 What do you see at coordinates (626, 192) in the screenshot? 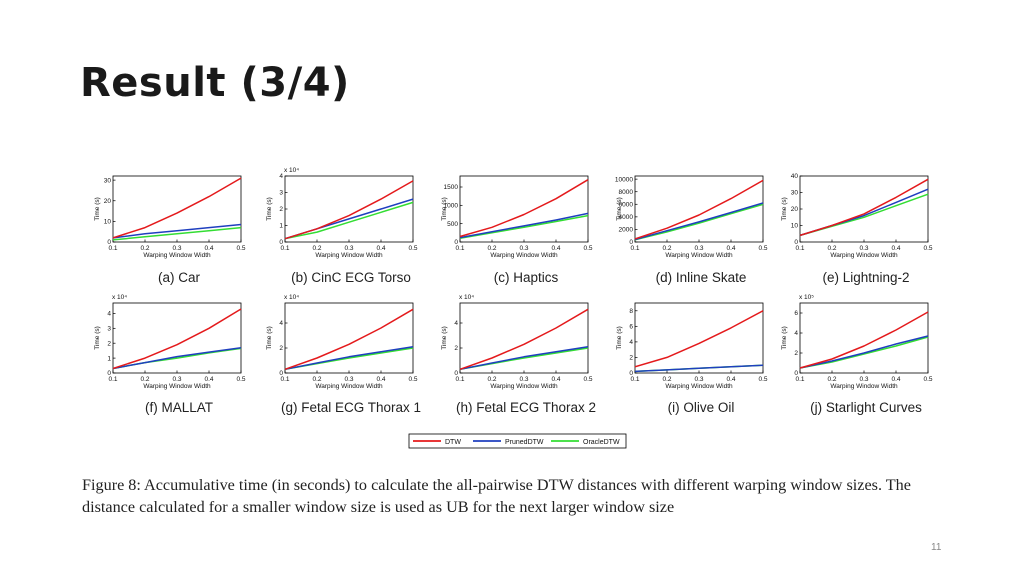
I see `y-tick-label: 8000` at bounding box center [626, 192].